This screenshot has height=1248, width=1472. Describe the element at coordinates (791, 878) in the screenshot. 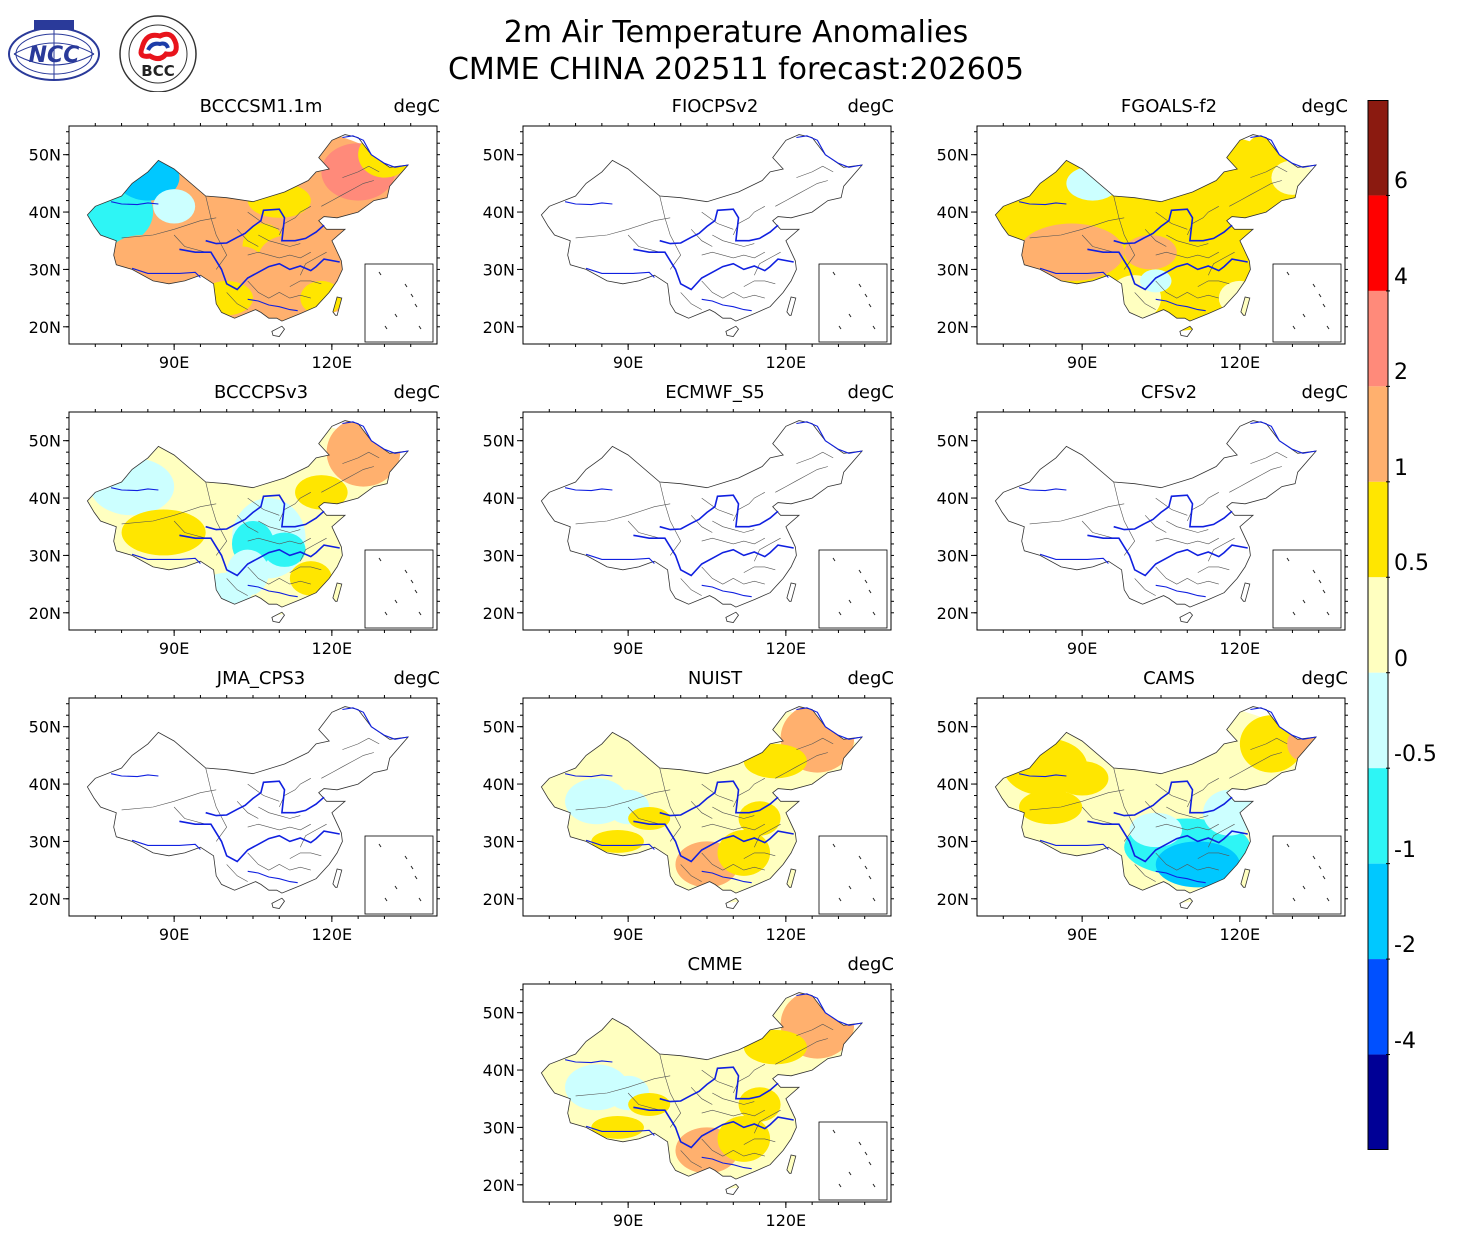

I see `taiwan-border` at that location.